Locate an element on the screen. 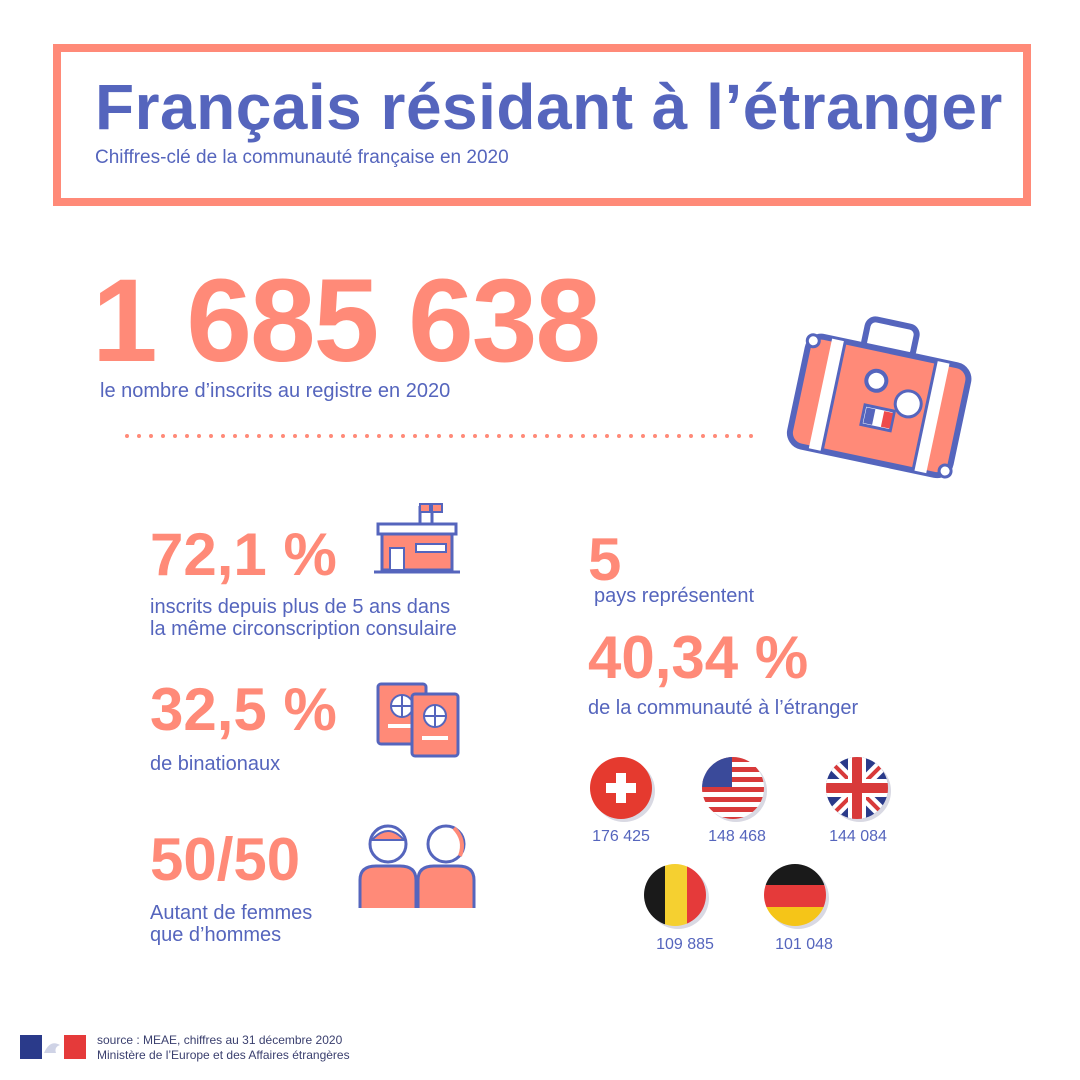 The width and height of the screenshot is (1080, 1080). stat-gender-label-line2: que d’hommes is located at coordinates (216, 935).